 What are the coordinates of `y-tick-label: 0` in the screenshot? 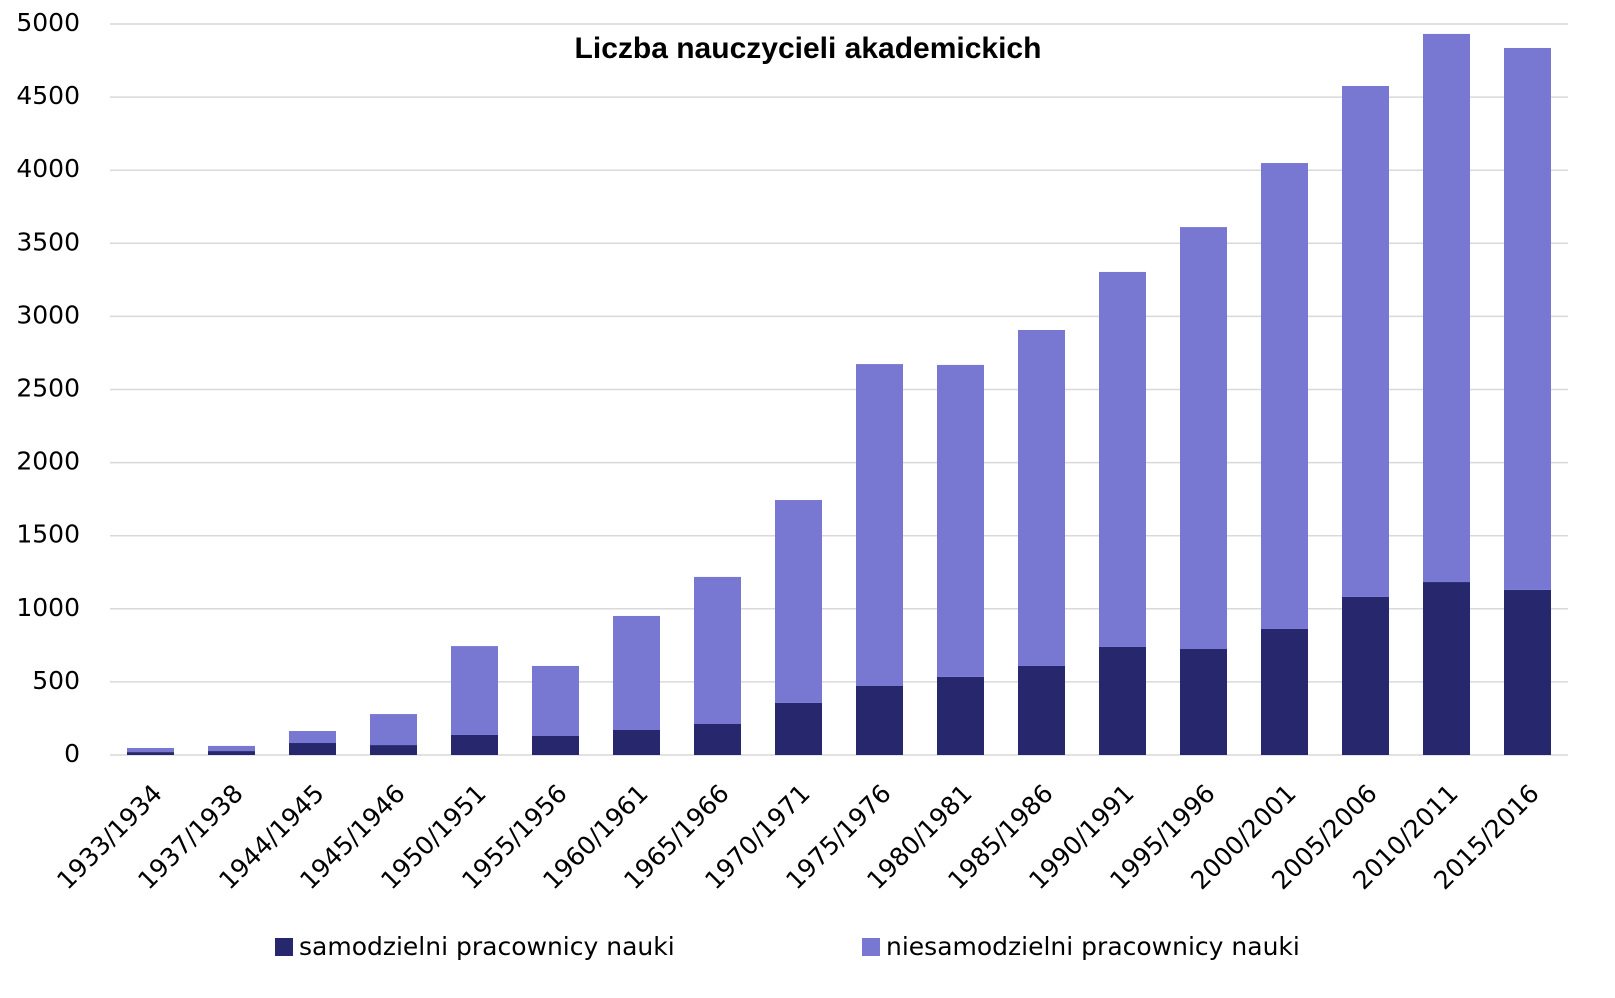 It's located at (72, 753).